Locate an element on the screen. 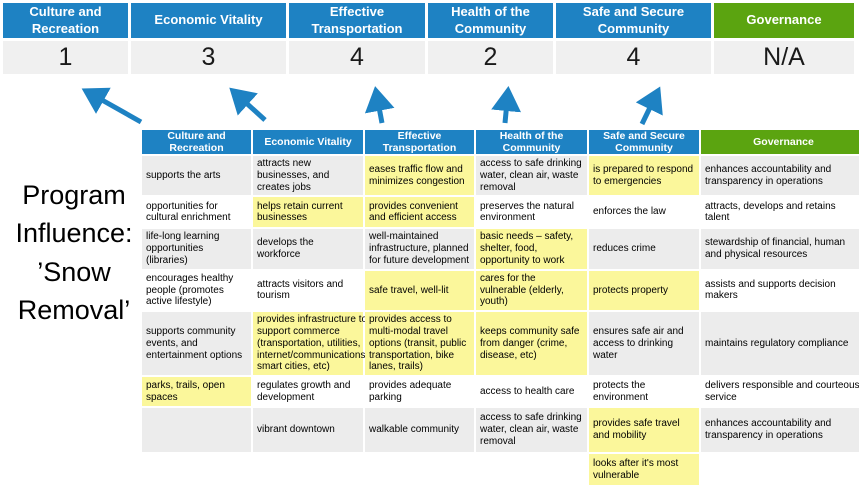 The image size is (859, 485). matrix-cell: supports the arts is located at coordinates (196, 176).